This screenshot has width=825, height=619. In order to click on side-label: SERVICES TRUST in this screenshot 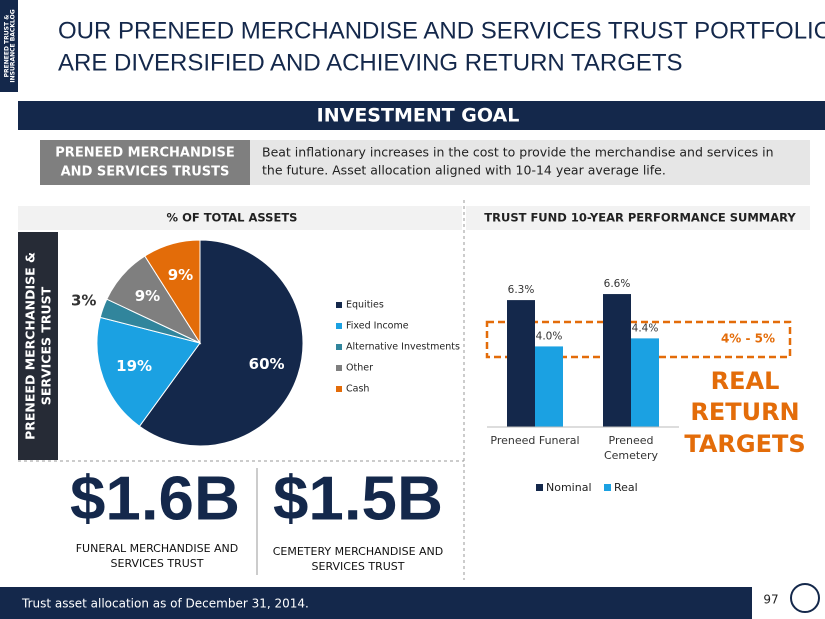, I will do `click(46, 345)`.